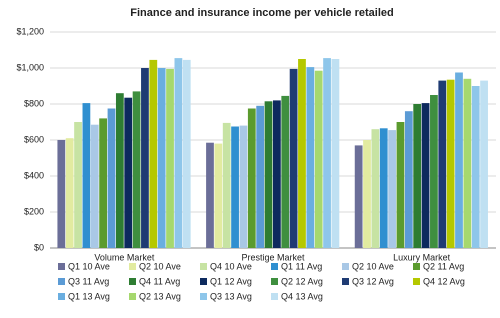  What do you see at coordinates (159, 281) in the screenshot?
I see `legend-label: Q4 11 Avg` at bounding box center [159, 281].